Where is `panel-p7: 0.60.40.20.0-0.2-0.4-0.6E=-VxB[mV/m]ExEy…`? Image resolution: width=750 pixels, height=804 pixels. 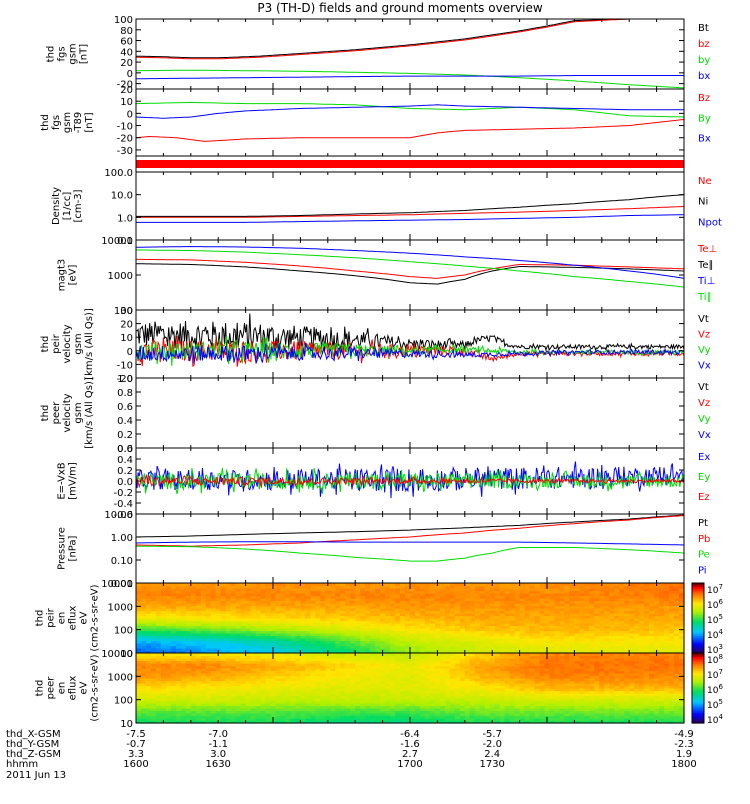 panel-p7: 0.60.40.20.0-0.2-0.4-0.6E=-VxB[mV/m]ExEy… is located at coordinates (384, 482).